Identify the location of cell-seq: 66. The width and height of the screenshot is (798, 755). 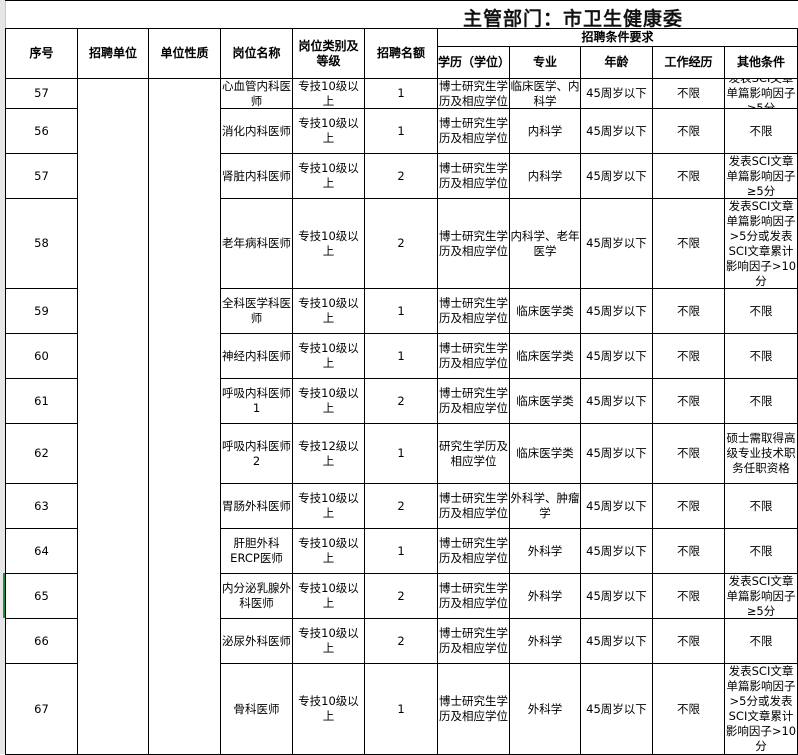
(41, 641).